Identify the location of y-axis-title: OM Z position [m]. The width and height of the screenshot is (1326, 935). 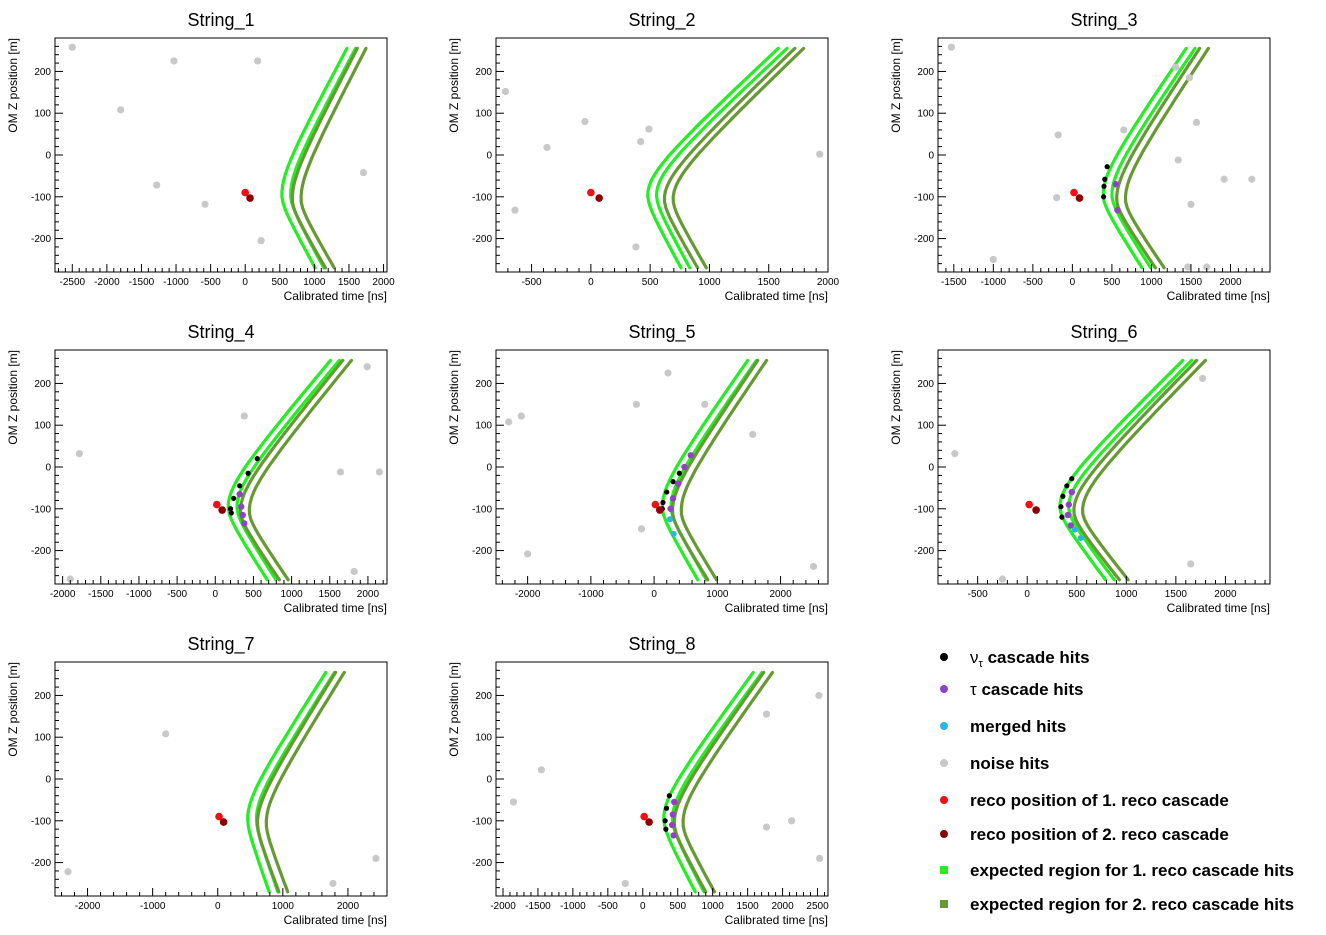
(454, 397).